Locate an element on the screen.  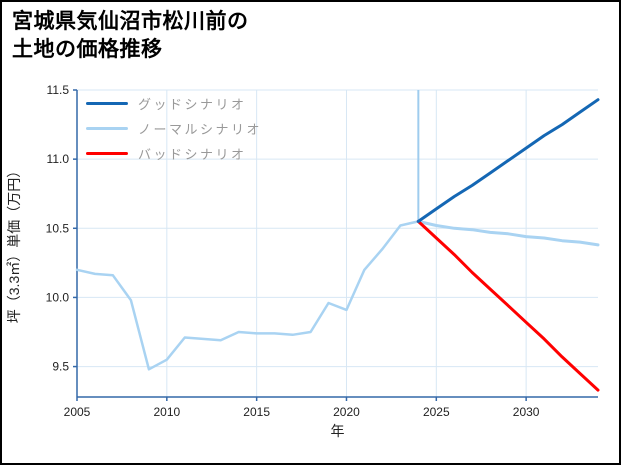
good-scenario-line is located at coordinates (508, 160).